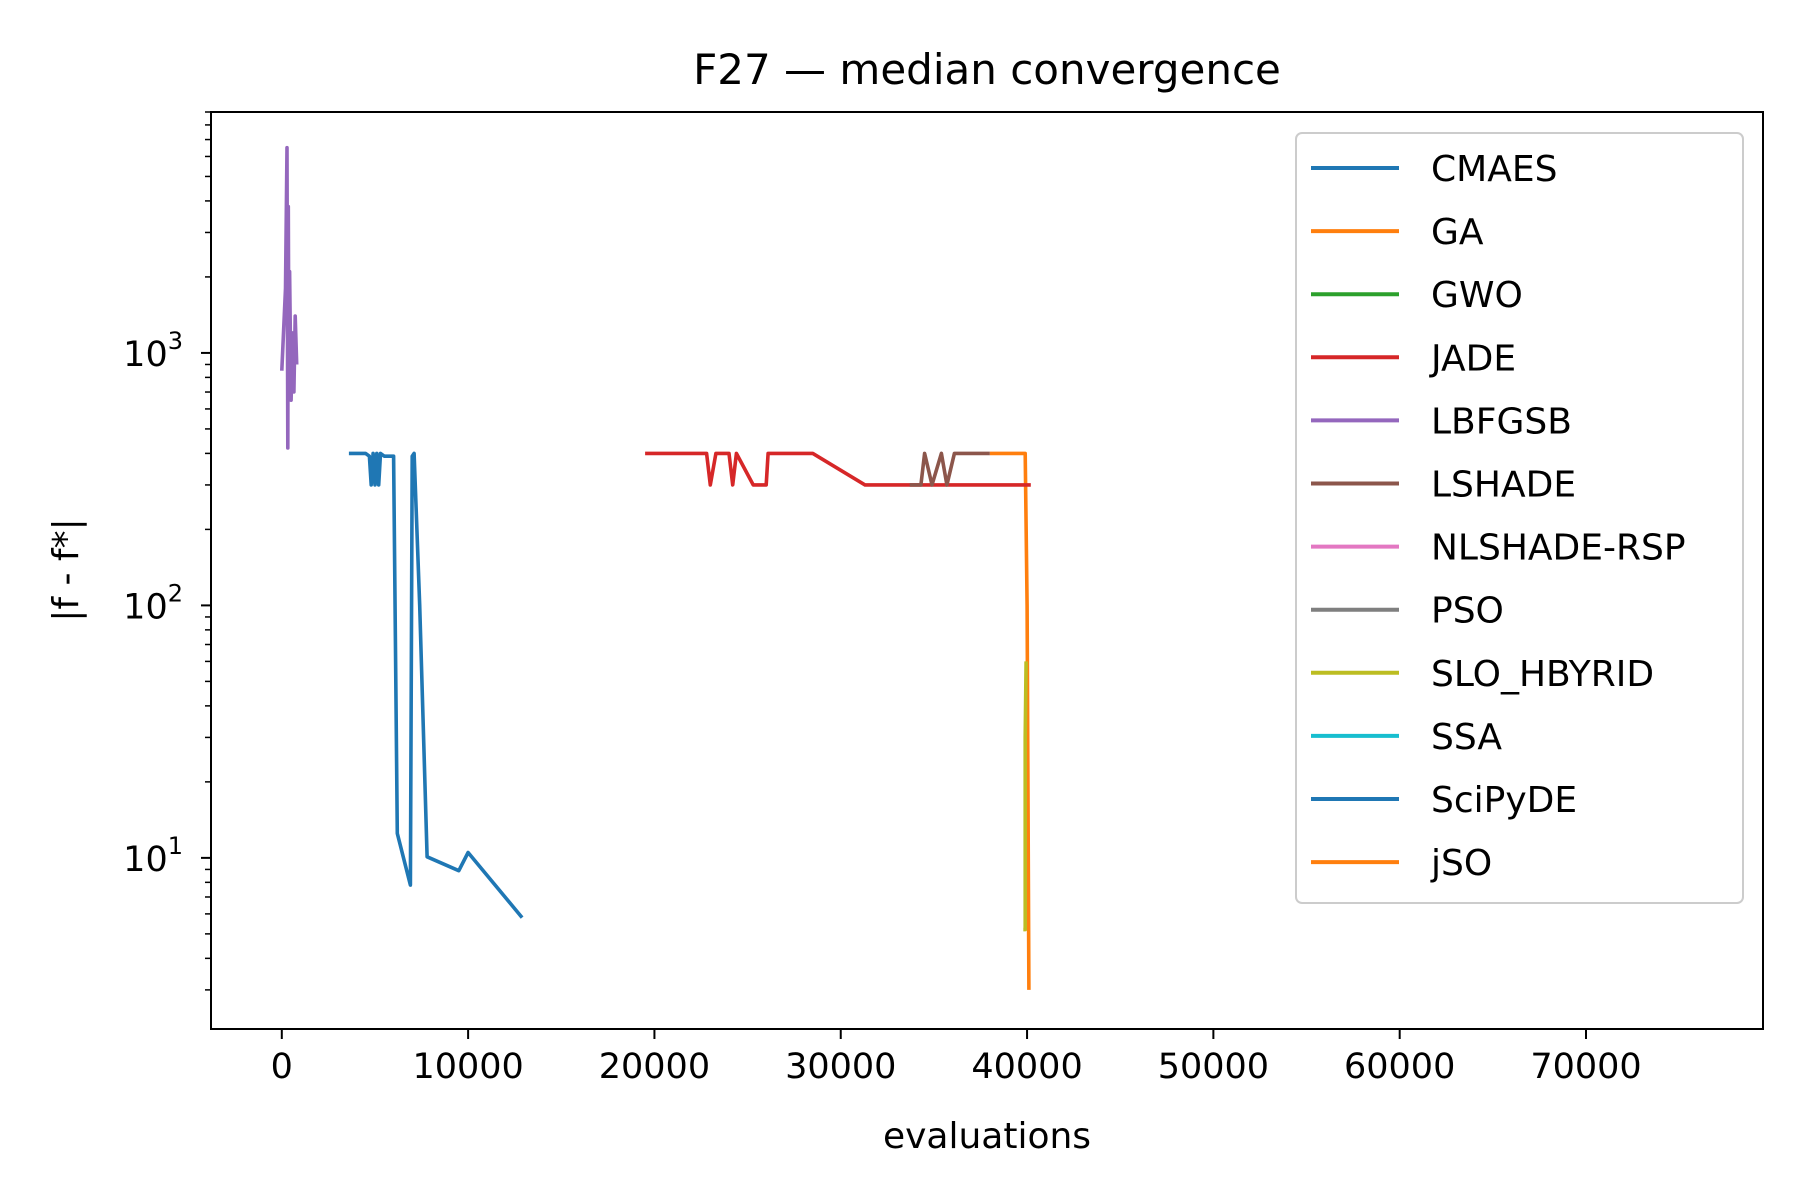 Image resolution: width=1800 pixels, height=1200 pixels. What do you see at coordinates (654, 1067) in the screenshot?
I see `x-tick-label: 20000` at bounding box center [654, 1067].